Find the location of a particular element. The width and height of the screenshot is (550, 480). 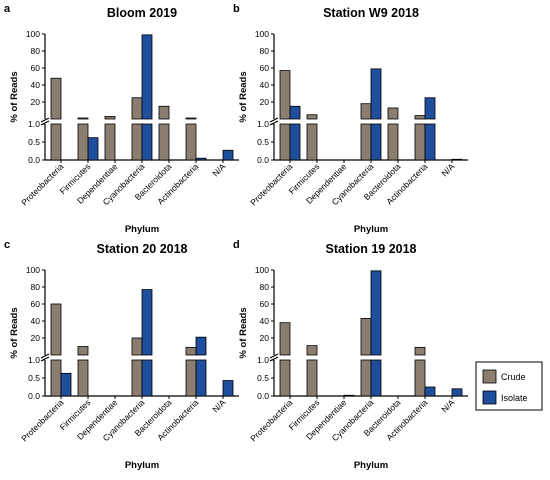

legend-label-isolate: Isolate is located at coordinates (514, 398).